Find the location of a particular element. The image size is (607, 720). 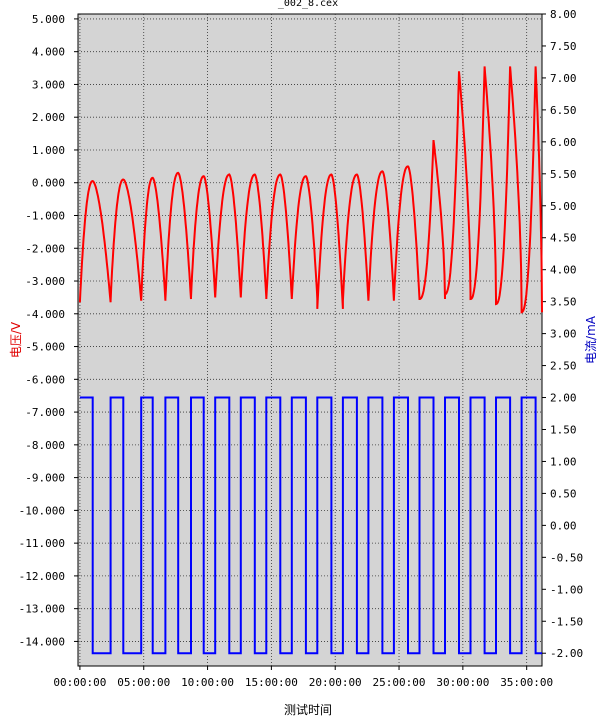

left-tick-label: 4.000 is located at coordinates (48, 52).